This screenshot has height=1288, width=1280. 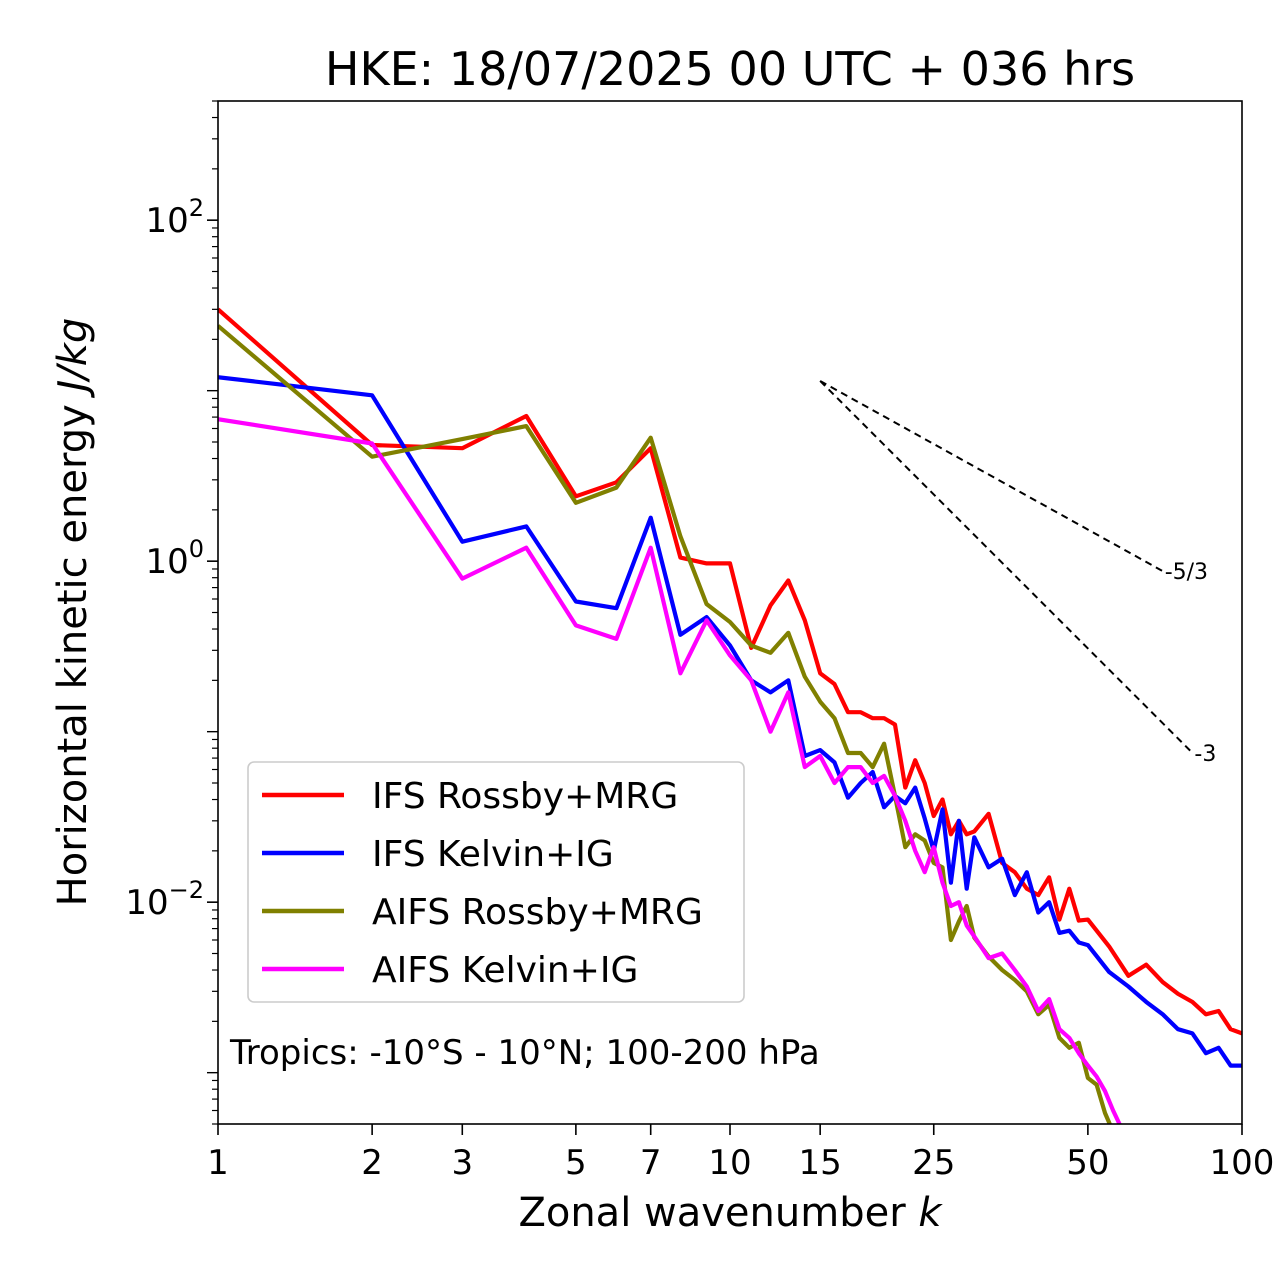 I want to click on y-tick-label: 10⁻², so click(x=164, y=899).